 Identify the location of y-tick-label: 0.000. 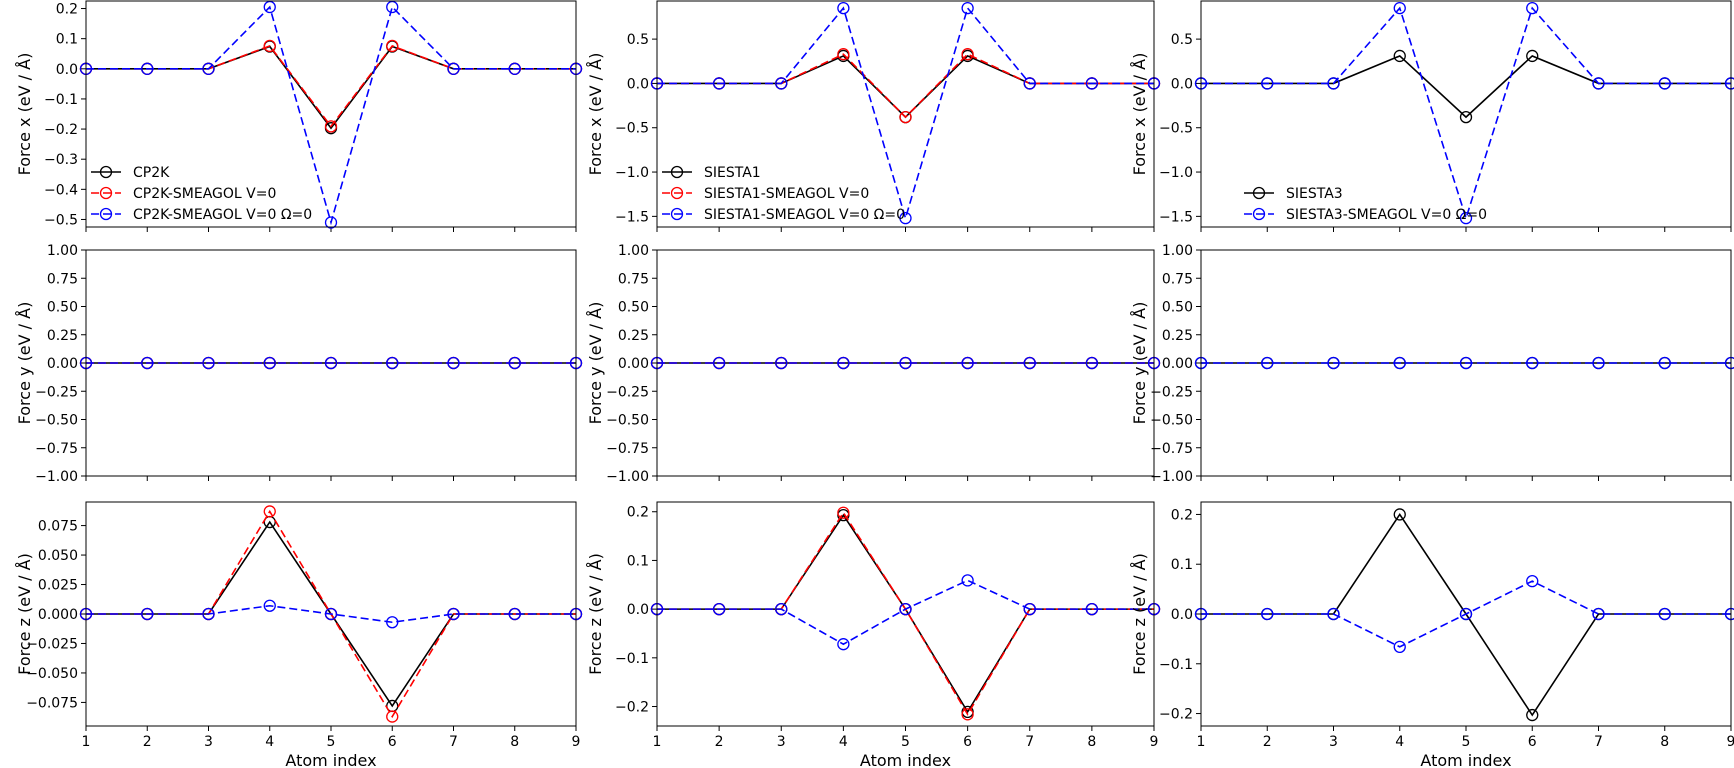
(58, 615).